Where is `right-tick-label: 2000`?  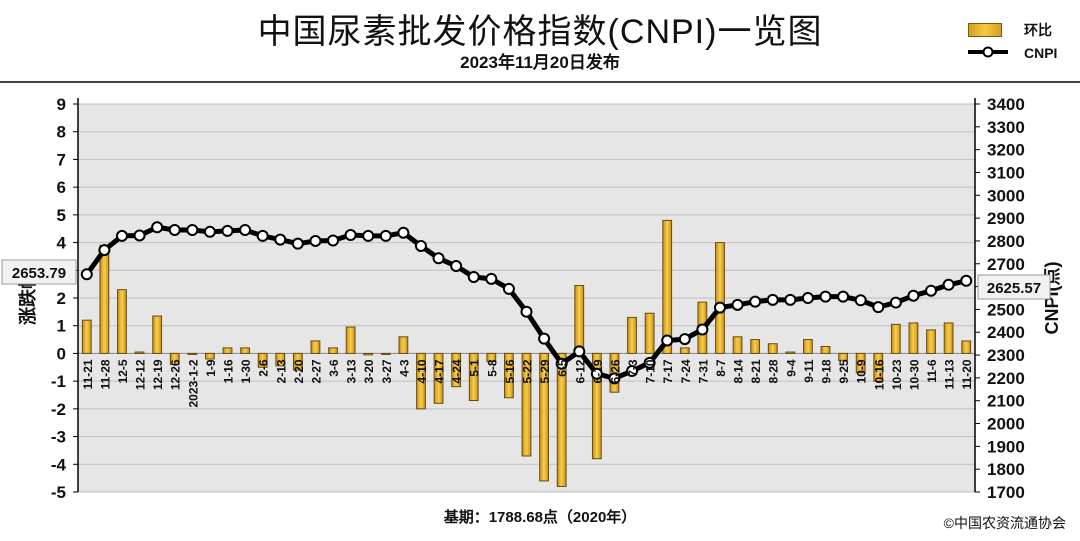 right-tick-label: 2000 is located at coordinates (1006, 424).